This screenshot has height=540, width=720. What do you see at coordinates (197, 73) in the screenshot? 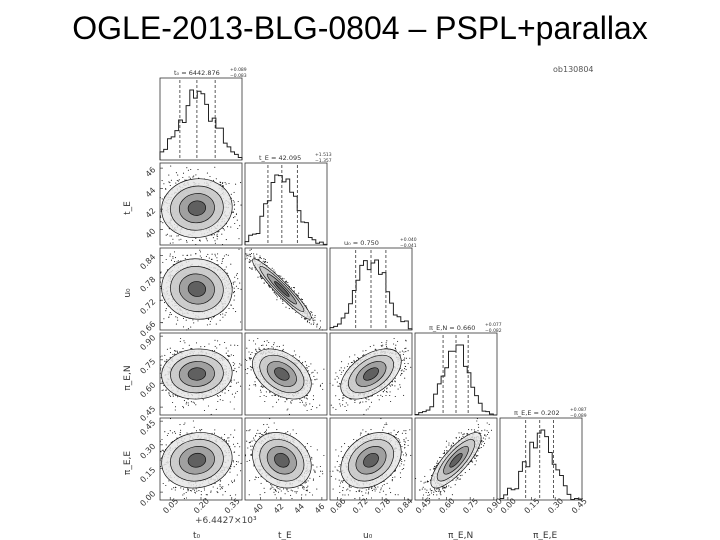
I see `histogram-title-t0: t₀ = 6442.876` at bounding box center [197, 73].